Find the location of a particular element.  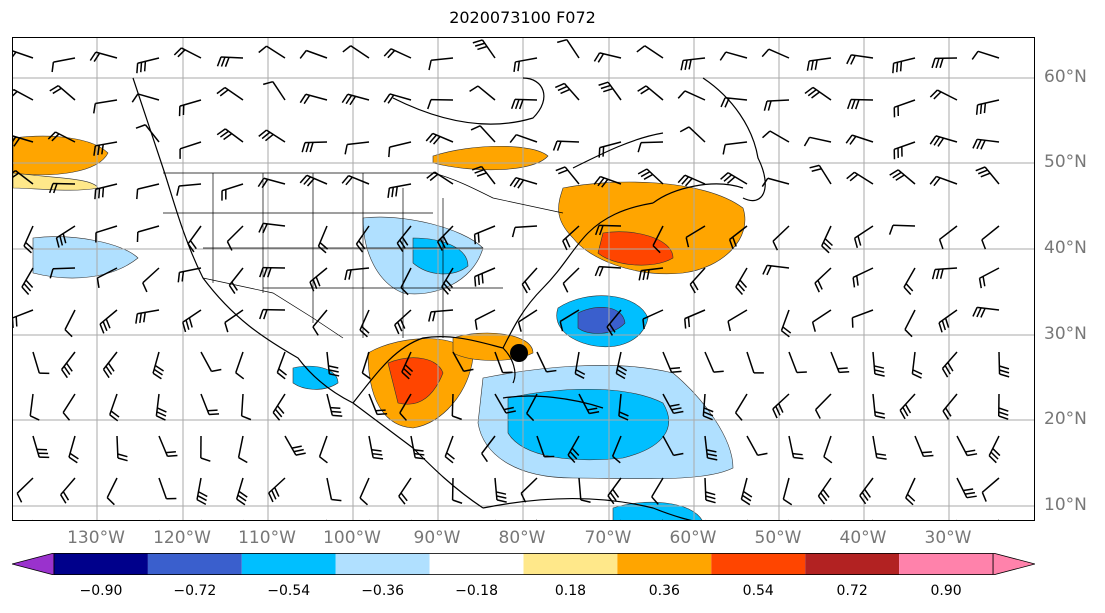

coastline-greenland is located at coordinates (734, 139).